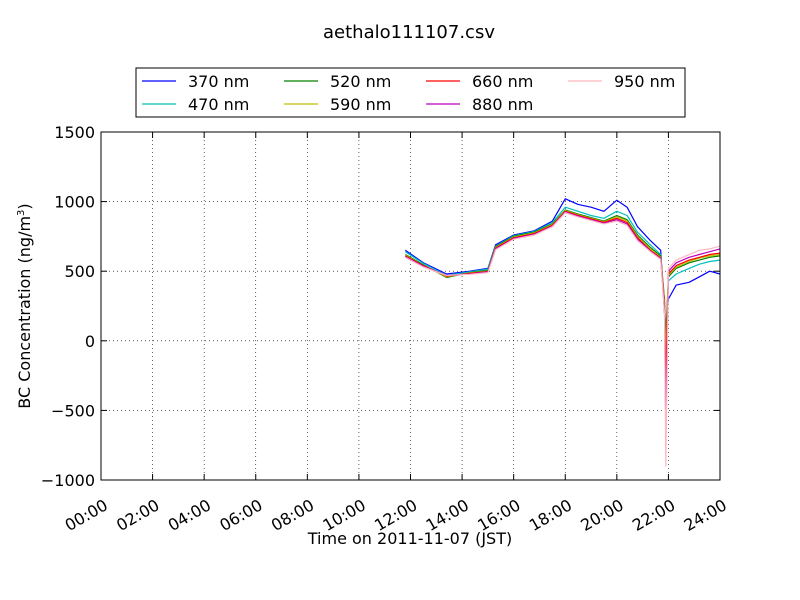  Describe the element at coordinates (79, 271) in the screenshot. I see `y-tick-label: 500` at that location.